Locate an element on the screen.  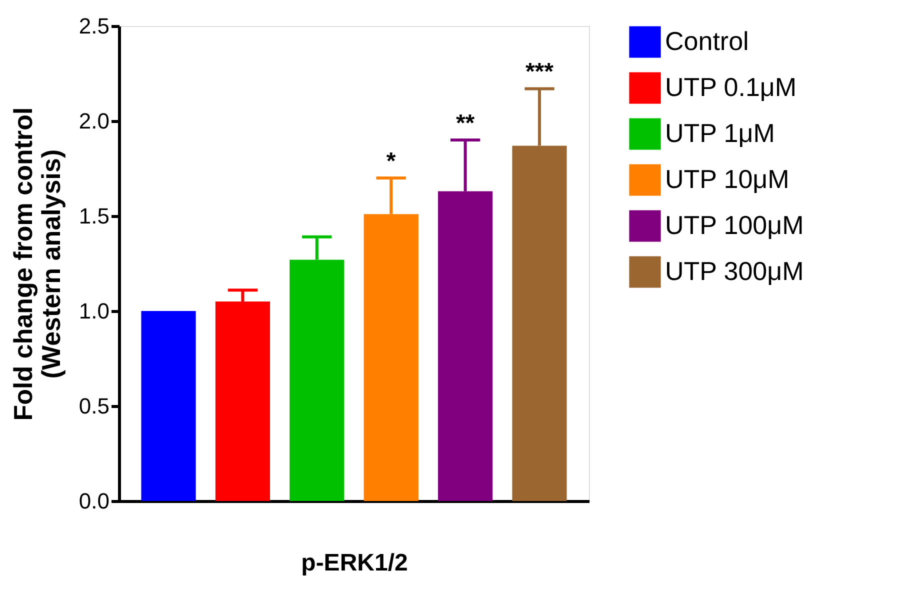
annotation: *** is located at coordinates (539, 72).